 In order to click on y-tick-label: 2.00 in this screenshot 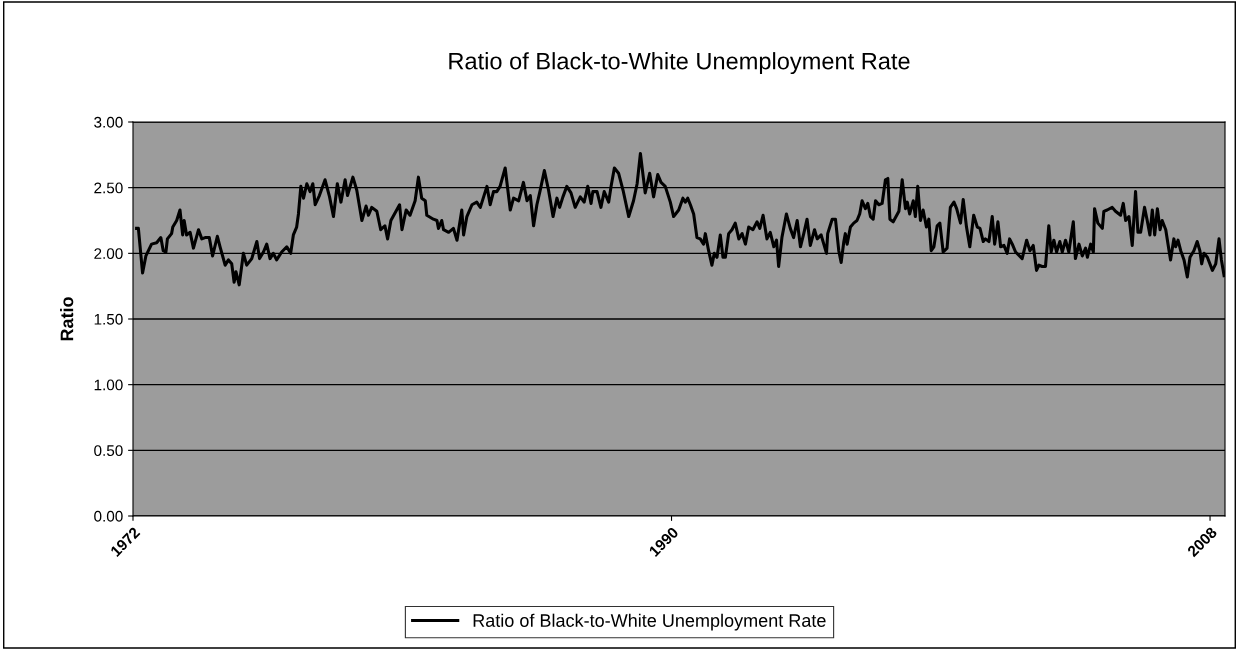, I will do `click(108, 254)`.